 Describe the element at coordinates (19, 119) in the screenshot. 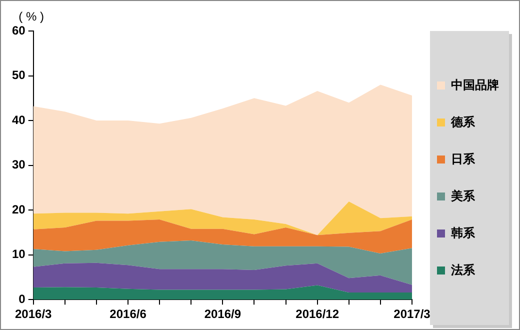

I see `y-tick-label: 40` at that location.